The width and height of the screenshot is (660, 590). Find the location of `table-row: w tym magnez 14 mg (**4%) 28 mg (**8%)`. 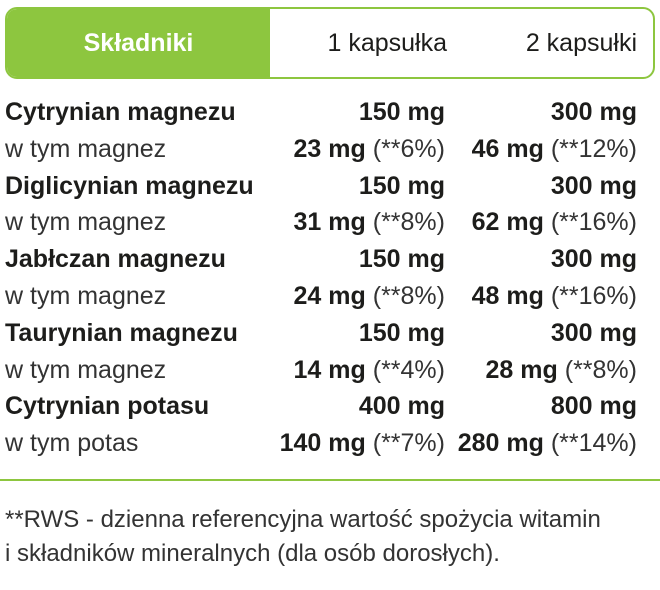

table-row: w tym magnez 14 mg (**4%) 28 mg (**8%) is located at coordinates (325, 370).